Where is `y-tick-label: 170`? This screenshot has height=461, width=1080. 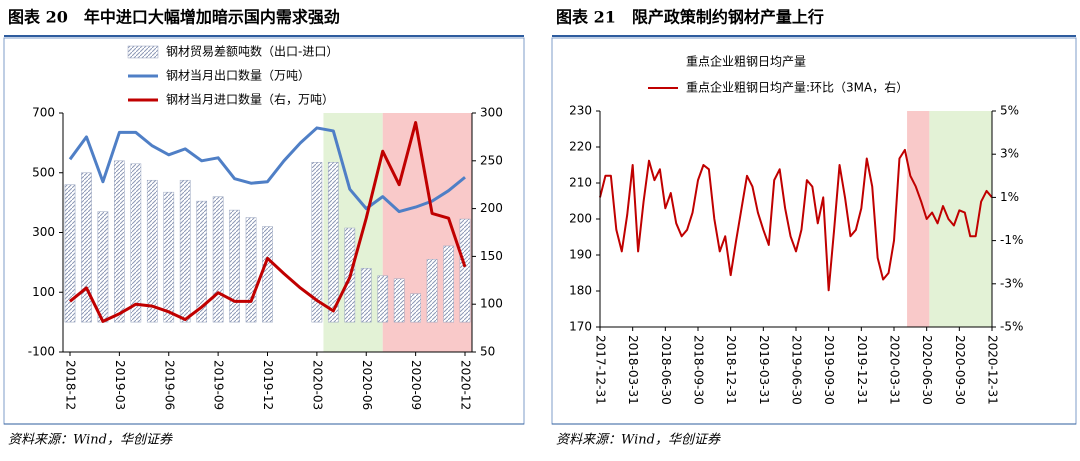 y-tick-label: 170 is located at coordinates (580, 327).